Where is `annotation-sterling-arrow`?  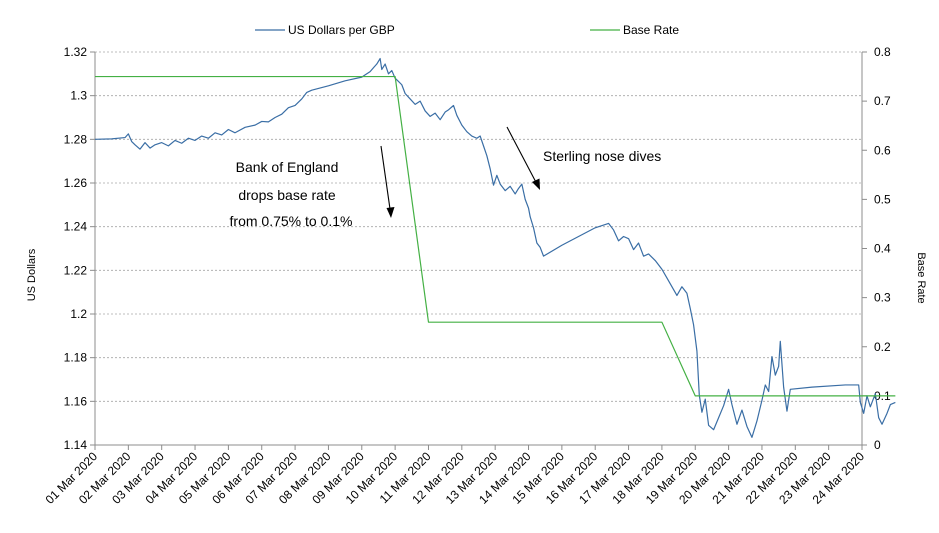
annotation-sterling-arrow is located at coordinates (523, 157).